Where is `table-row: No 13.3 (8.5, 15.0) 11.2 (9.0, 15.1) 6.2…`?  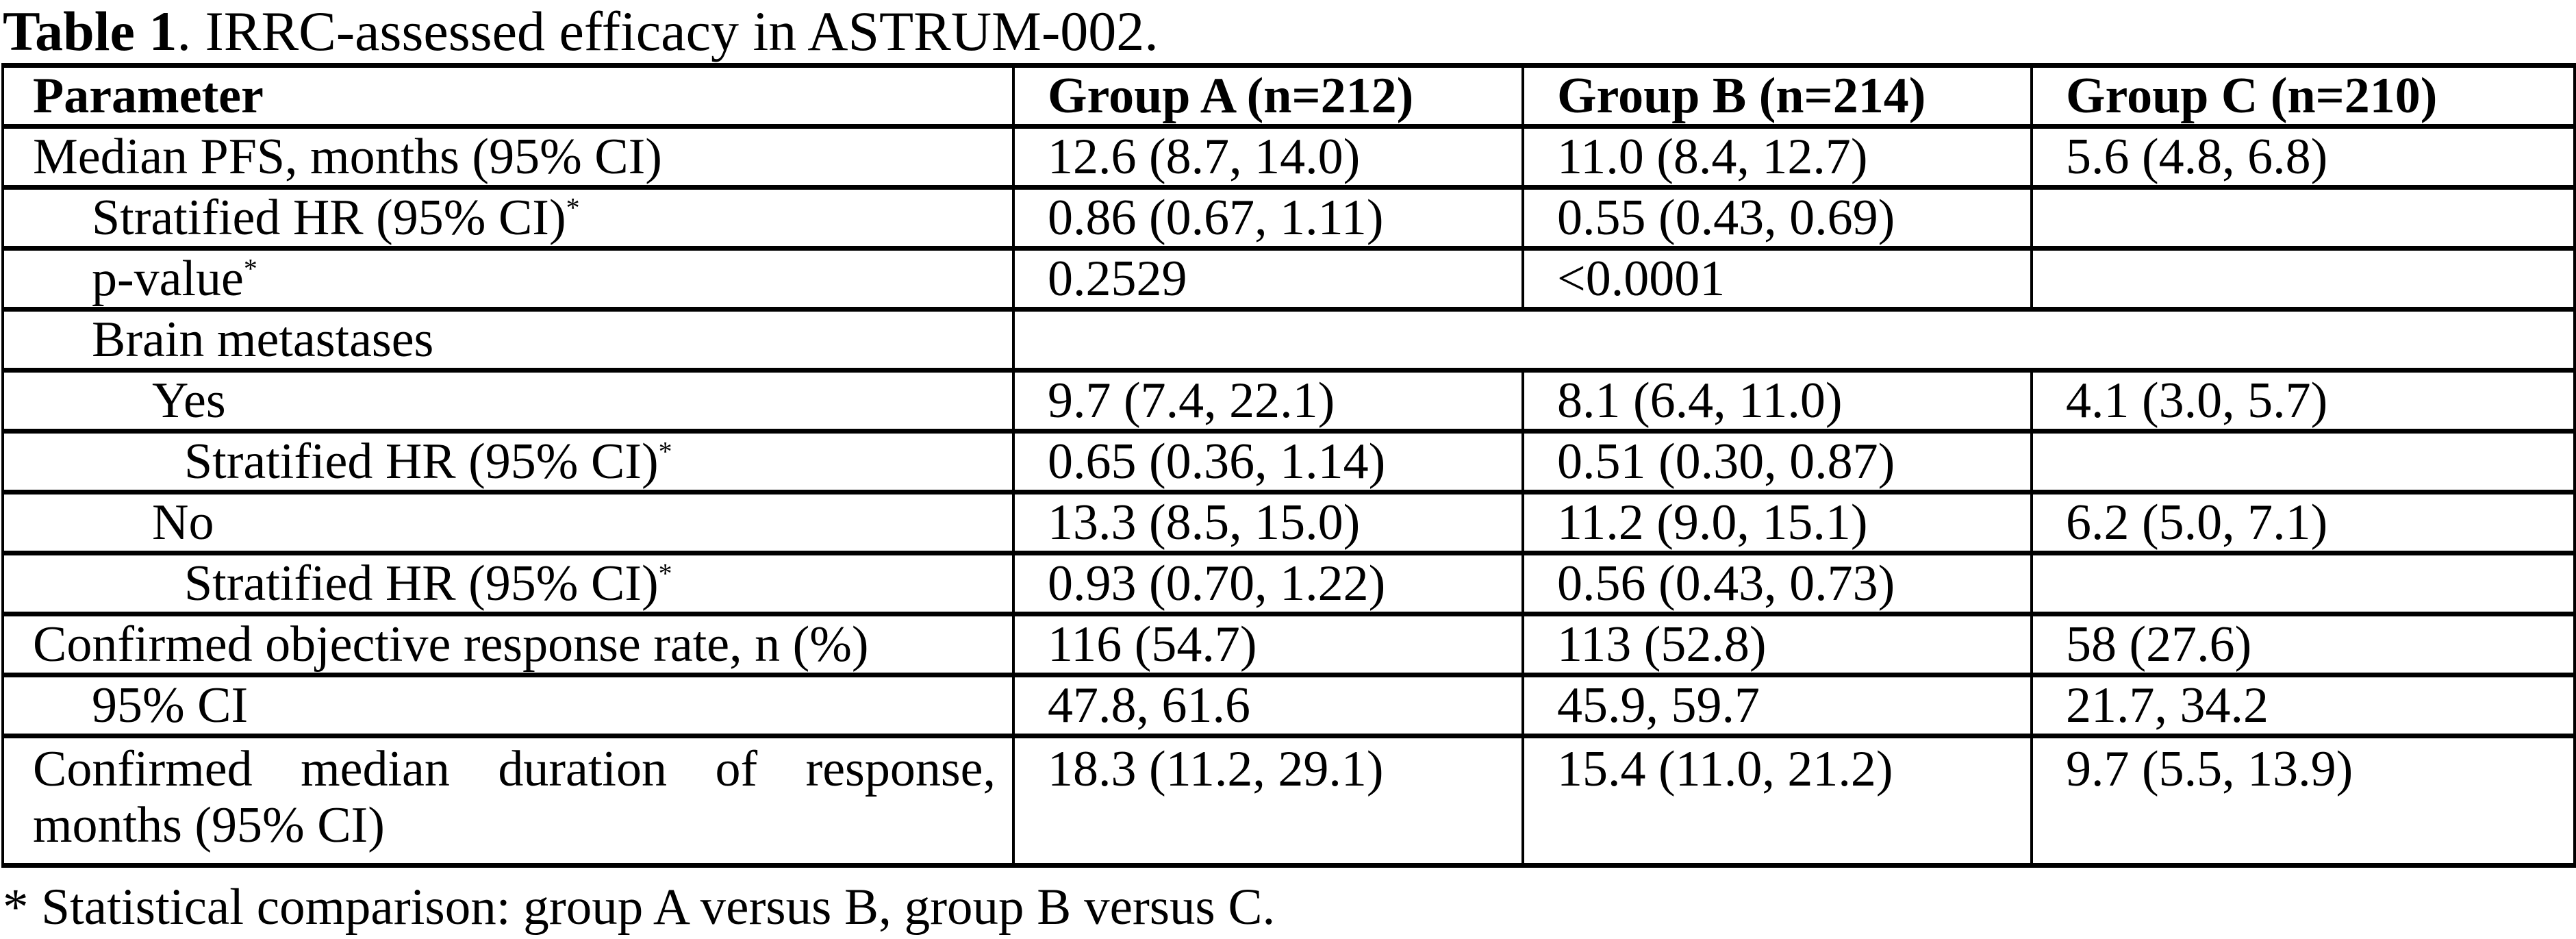 table-row: No 13.3 (8.5, 15.0) 11.2 (9.0, 15.1) 6.2… is located at coordinates (1288, 522).